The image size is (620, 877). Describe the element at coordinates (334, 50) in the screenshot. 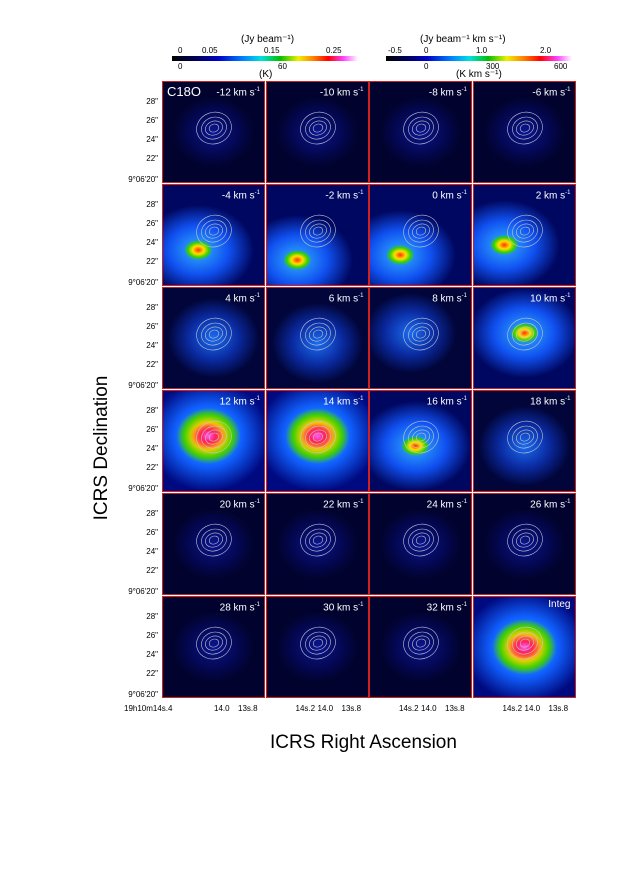

I see `colorbar-left-tick-3: 0.25` at that location.